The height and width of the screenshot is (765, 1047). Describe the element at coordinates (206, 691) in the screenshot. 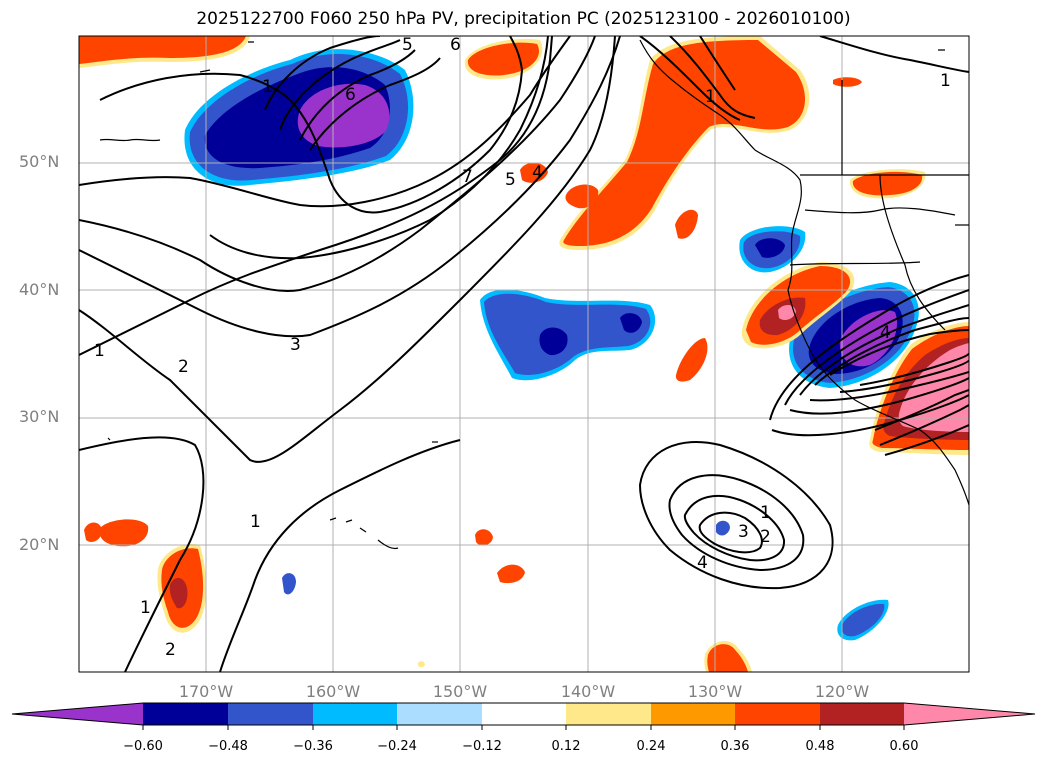

I see `longitude-label: 170°W` at that location.